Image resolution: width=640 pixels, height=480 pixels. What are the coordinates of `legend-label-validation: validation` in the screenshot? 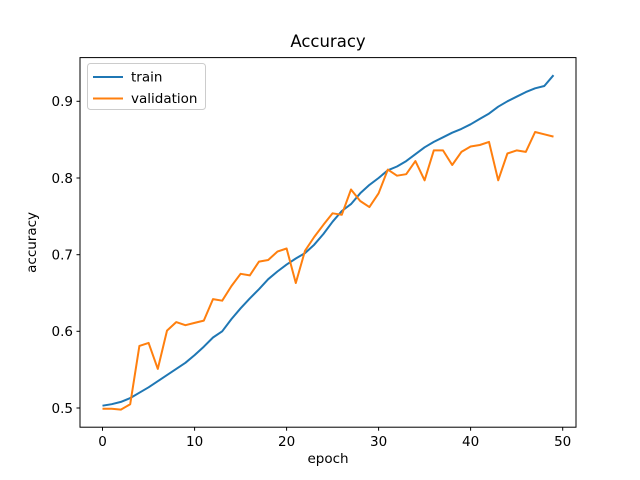 It's located at (164, 99).